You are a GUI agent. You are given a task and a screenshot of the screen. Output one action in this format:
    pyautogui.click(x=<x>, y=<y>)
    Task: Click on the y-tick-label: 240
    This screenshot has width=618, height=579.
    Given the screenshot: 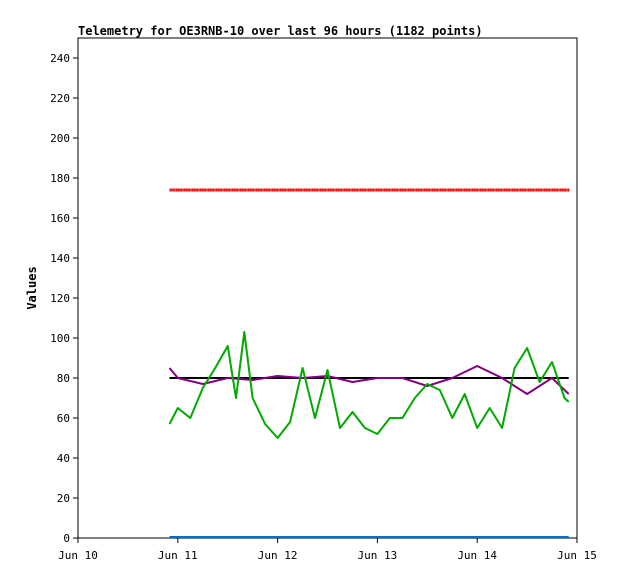 What is the action you would take?
    pyautogui.click(x=60, y=58)
    